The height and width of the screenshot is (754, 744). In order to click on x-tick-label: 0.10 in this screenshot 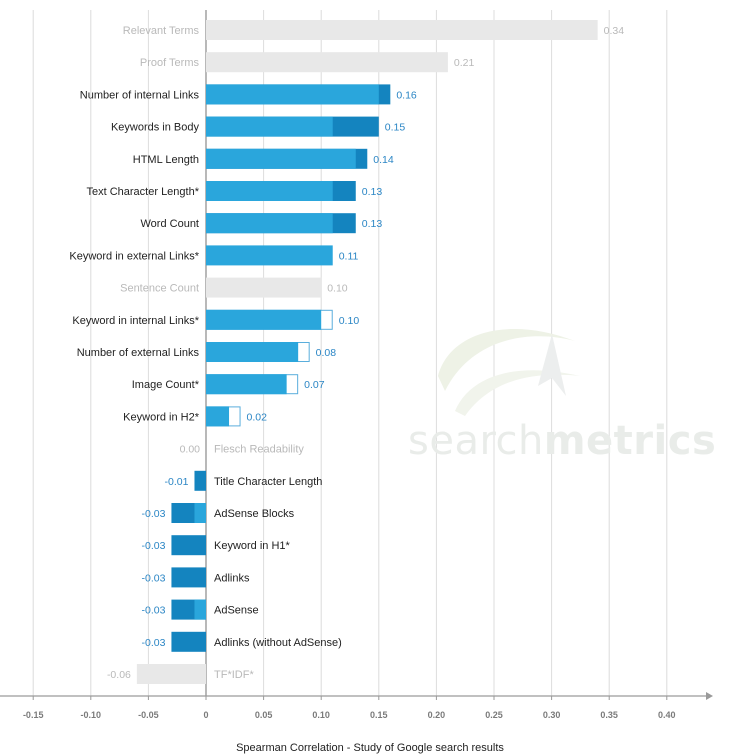, I will do `click(321, 715)`.